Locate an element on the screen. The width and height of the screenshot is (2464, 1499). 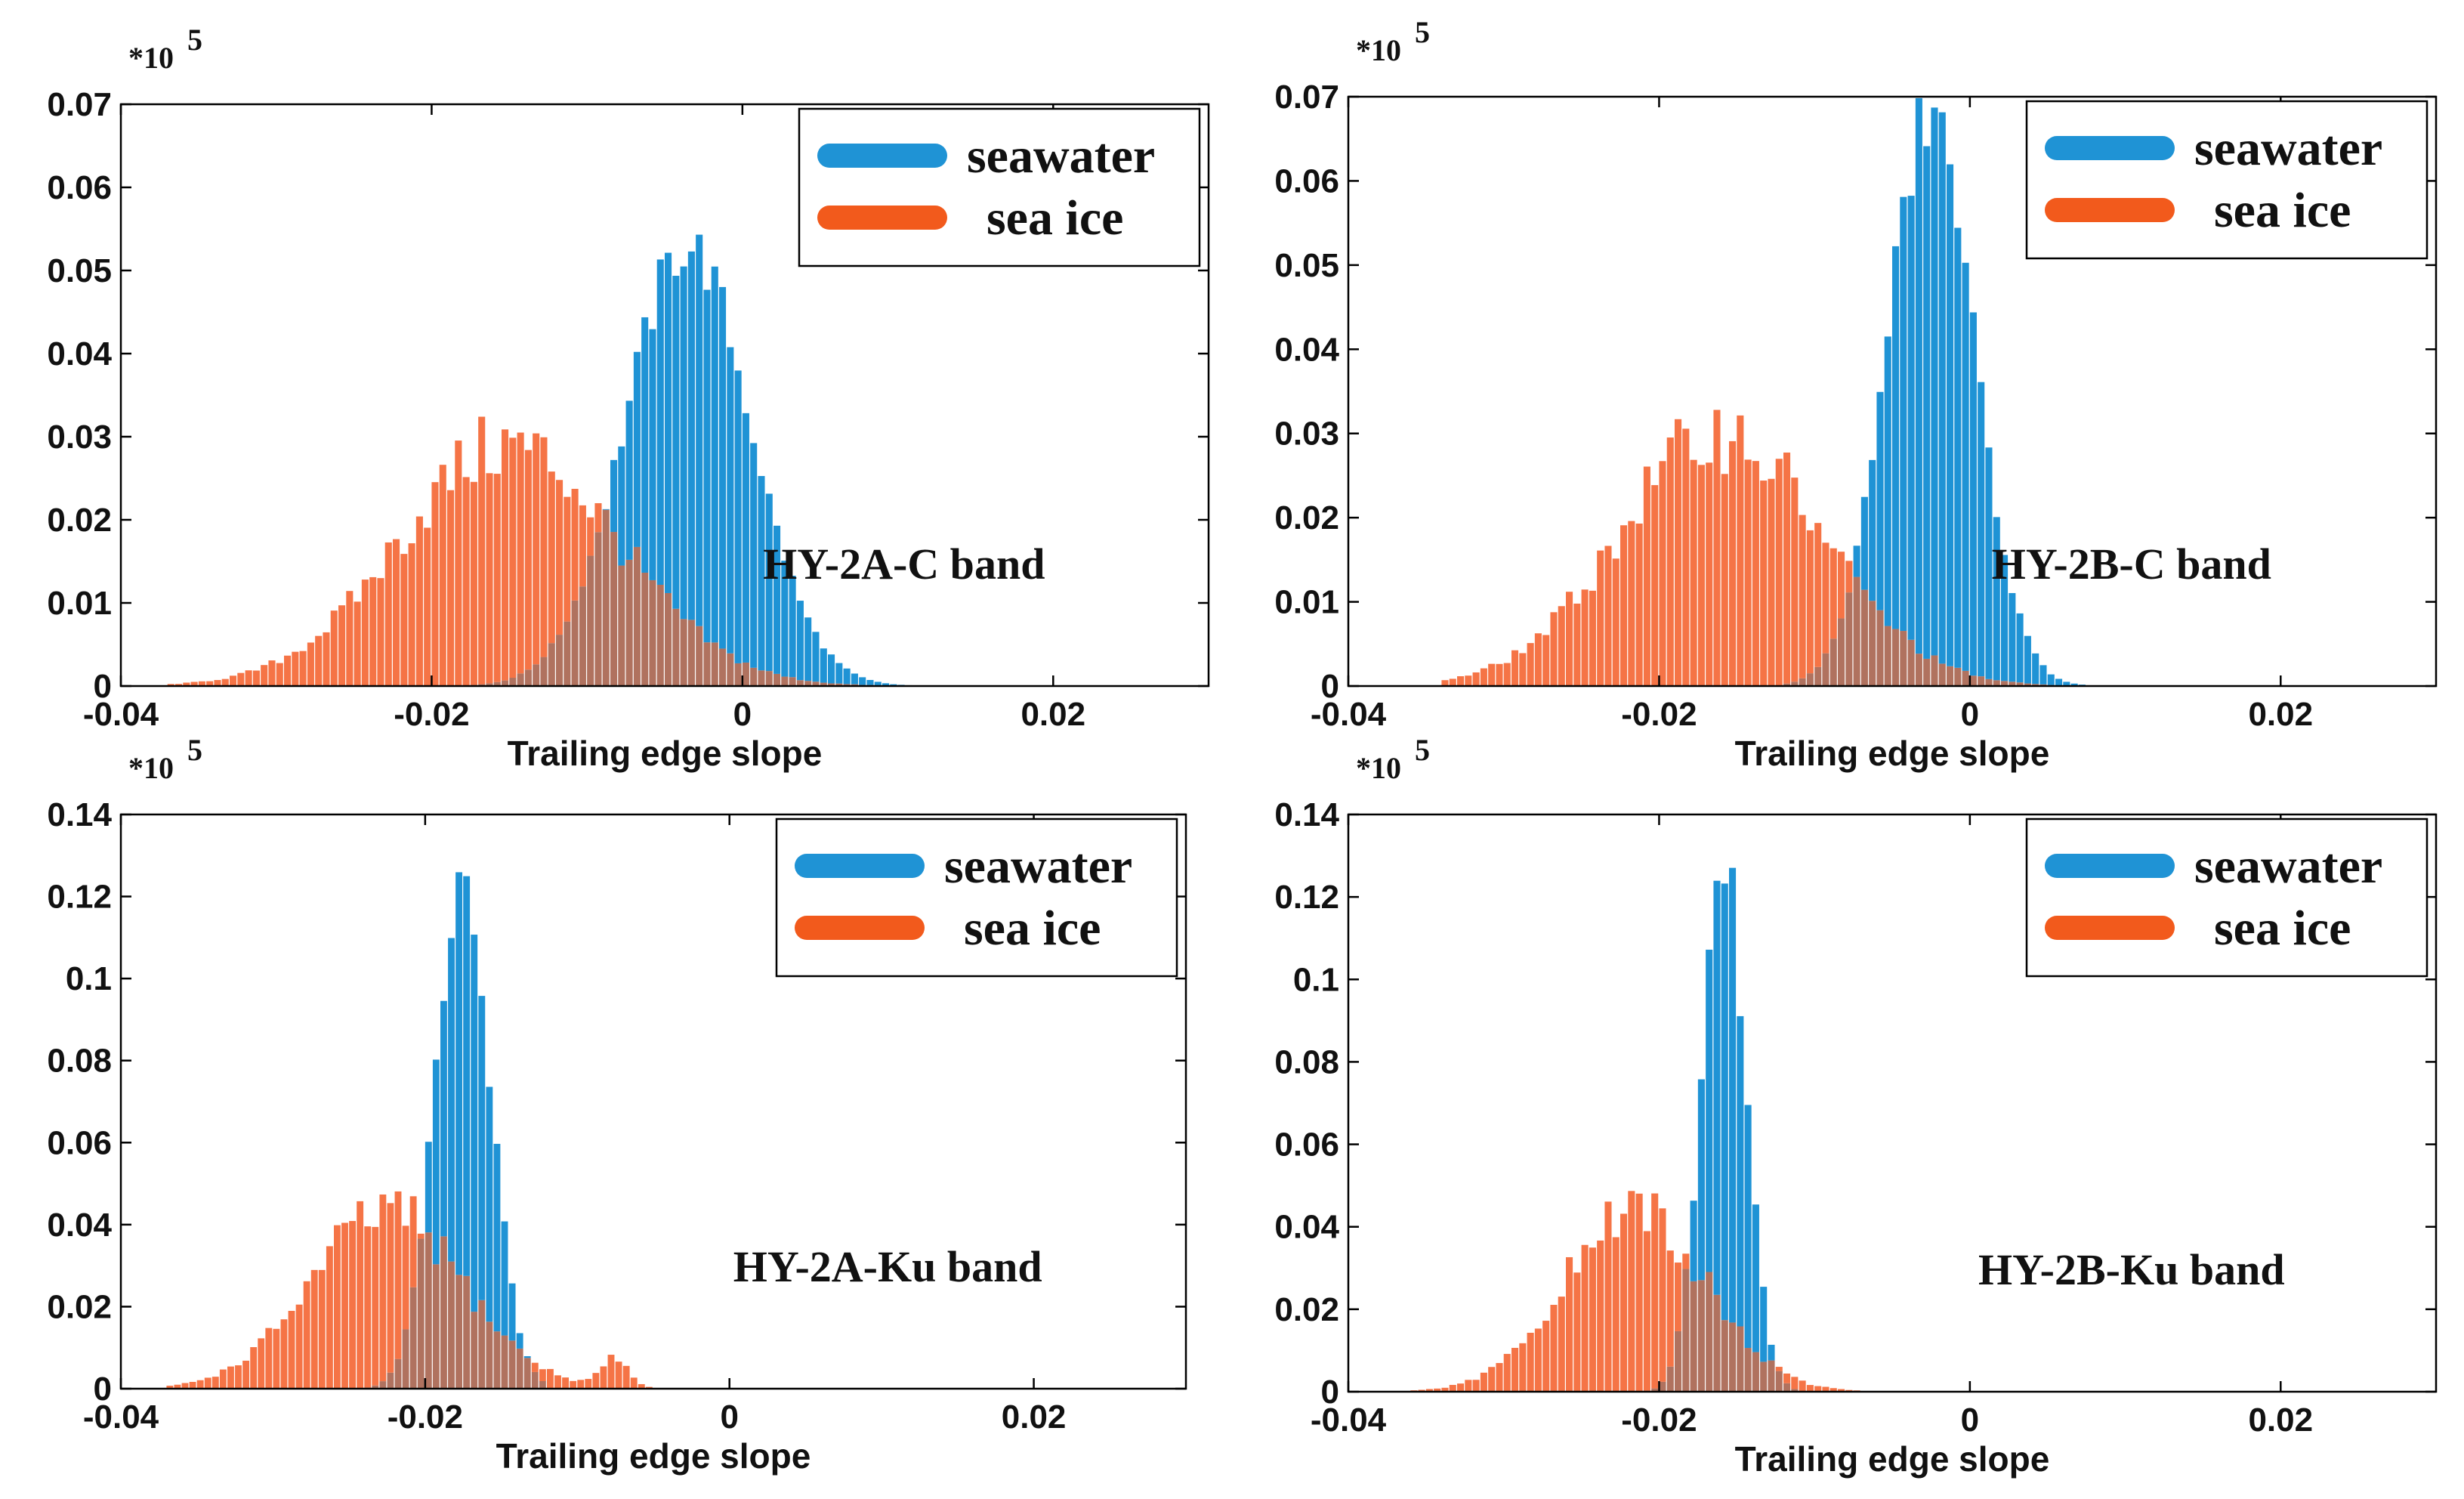
panel-label: HY-2A-C band is located at coordinates (904, 564).